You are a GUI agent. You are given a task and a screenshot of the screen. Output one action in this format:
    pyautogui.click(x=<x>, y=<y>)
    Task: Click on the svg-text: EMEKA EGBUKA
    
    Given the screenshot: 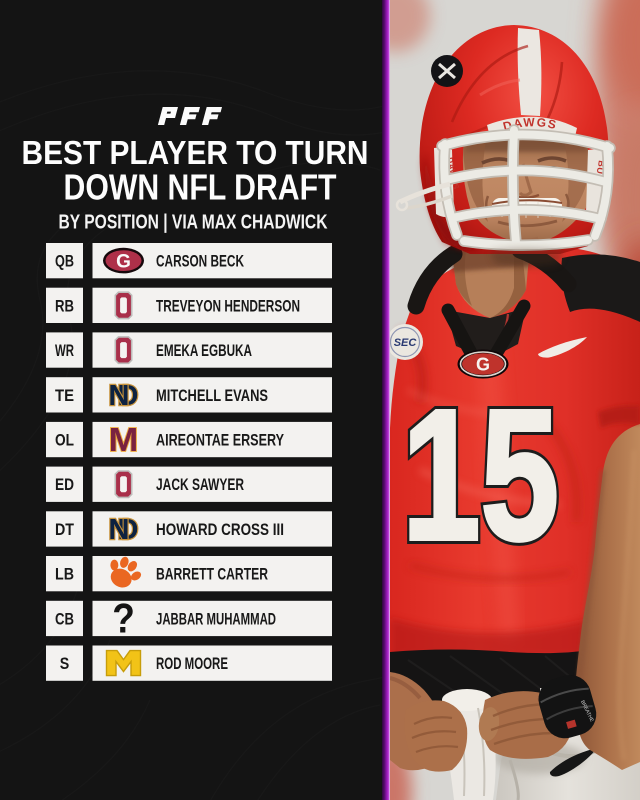 What is the action you would take?
    pyautogui.click(x=204, y=350)
    